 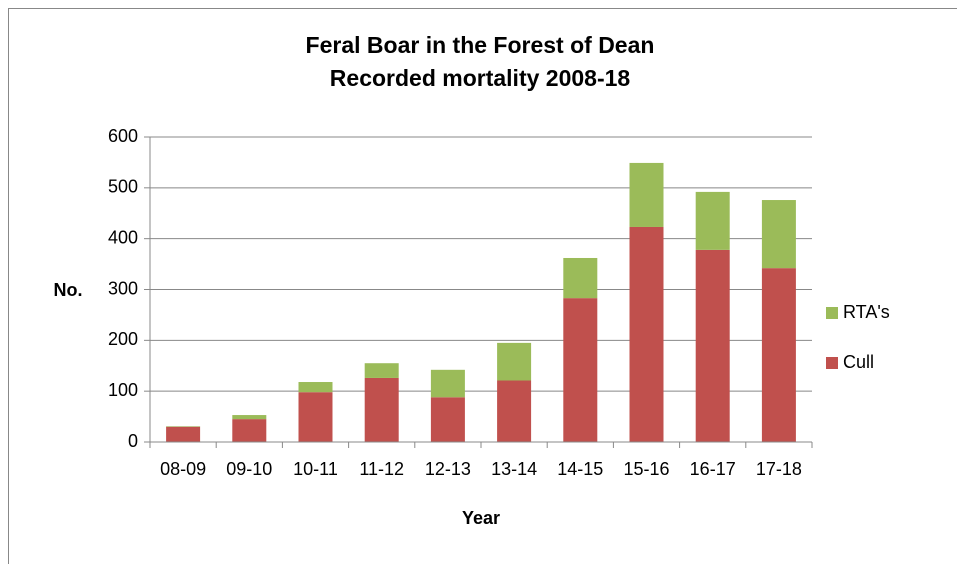 I want to click on y-axis-title: No., so click(x=68, y=290).